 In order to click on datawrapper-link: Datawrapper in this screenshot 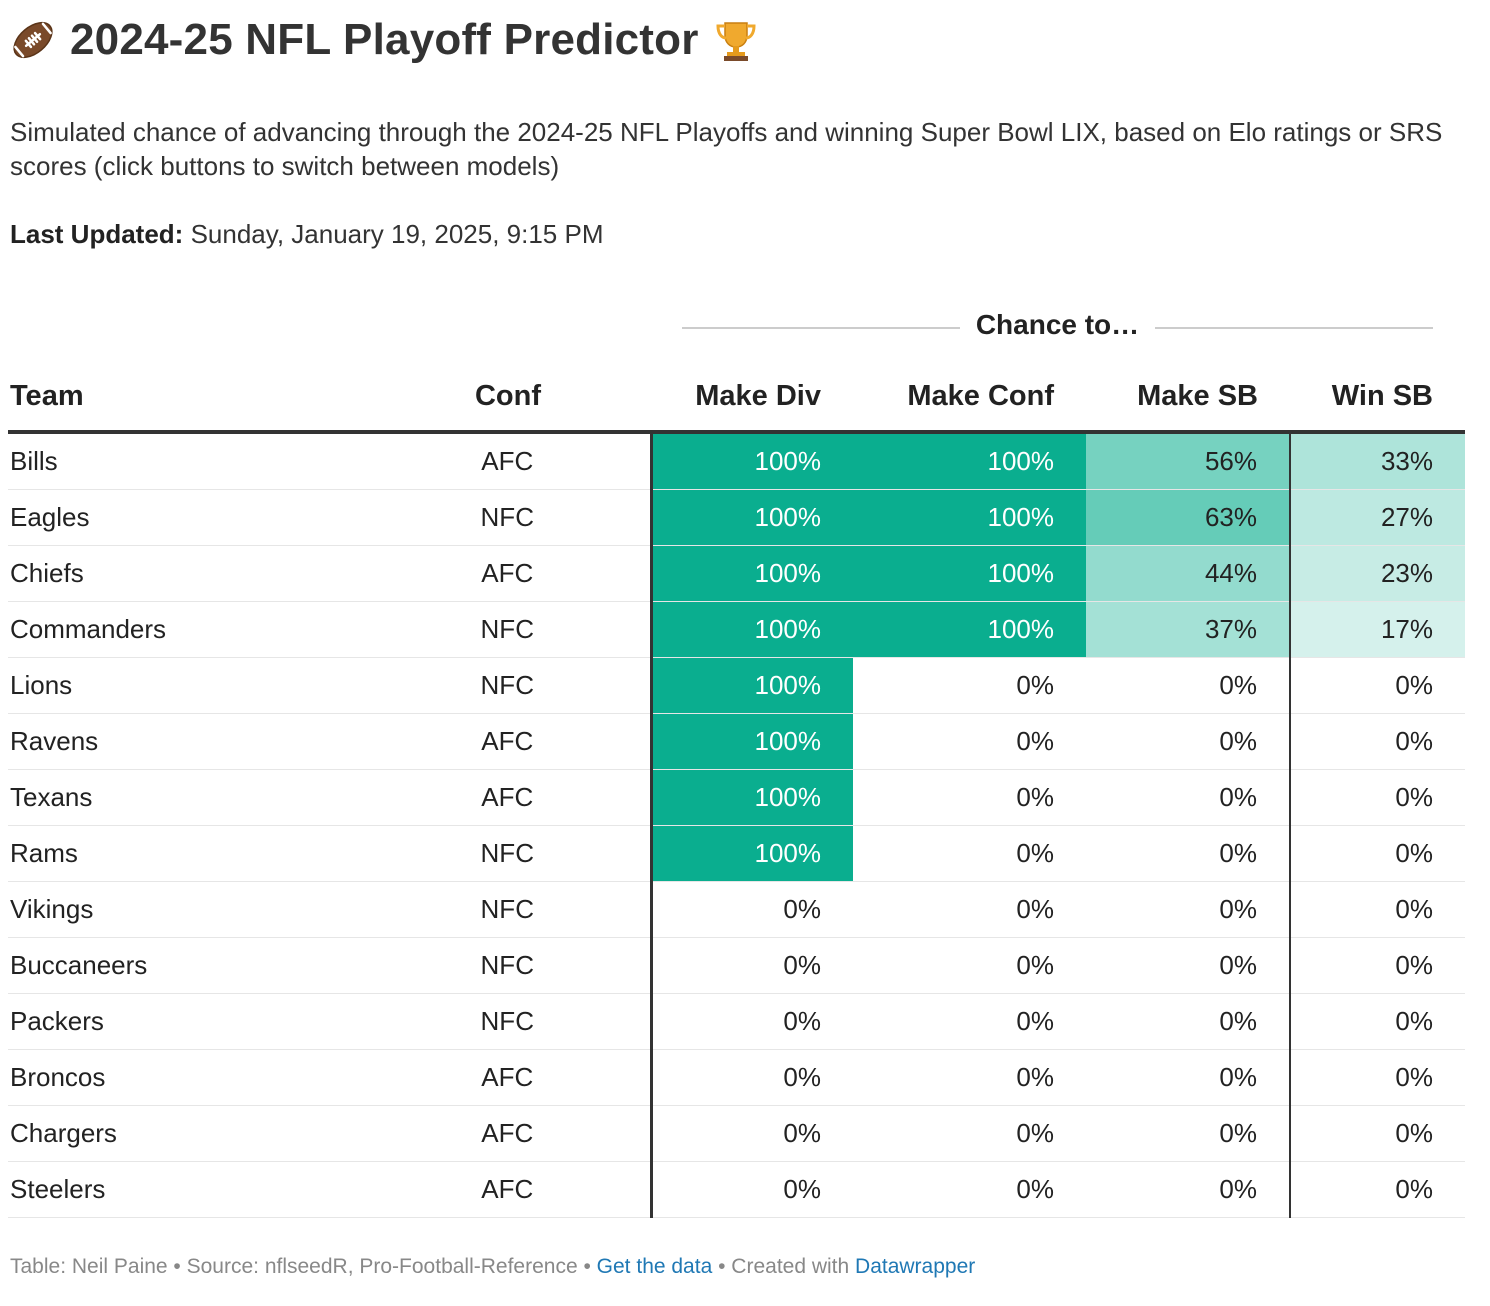, I will do `click(915, 1266)`.